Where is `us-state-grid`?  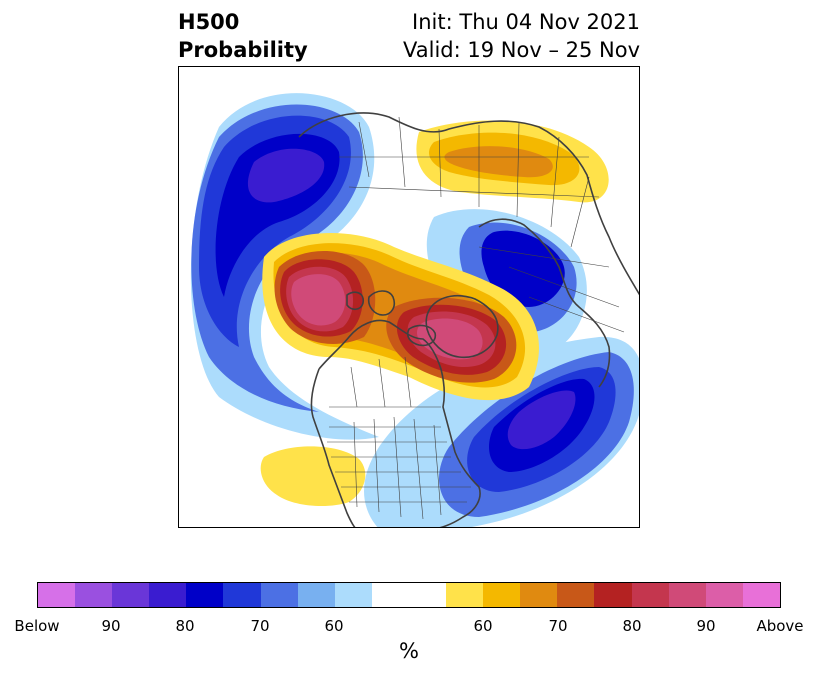
us-state-grid is located at coordinates (399, 468).